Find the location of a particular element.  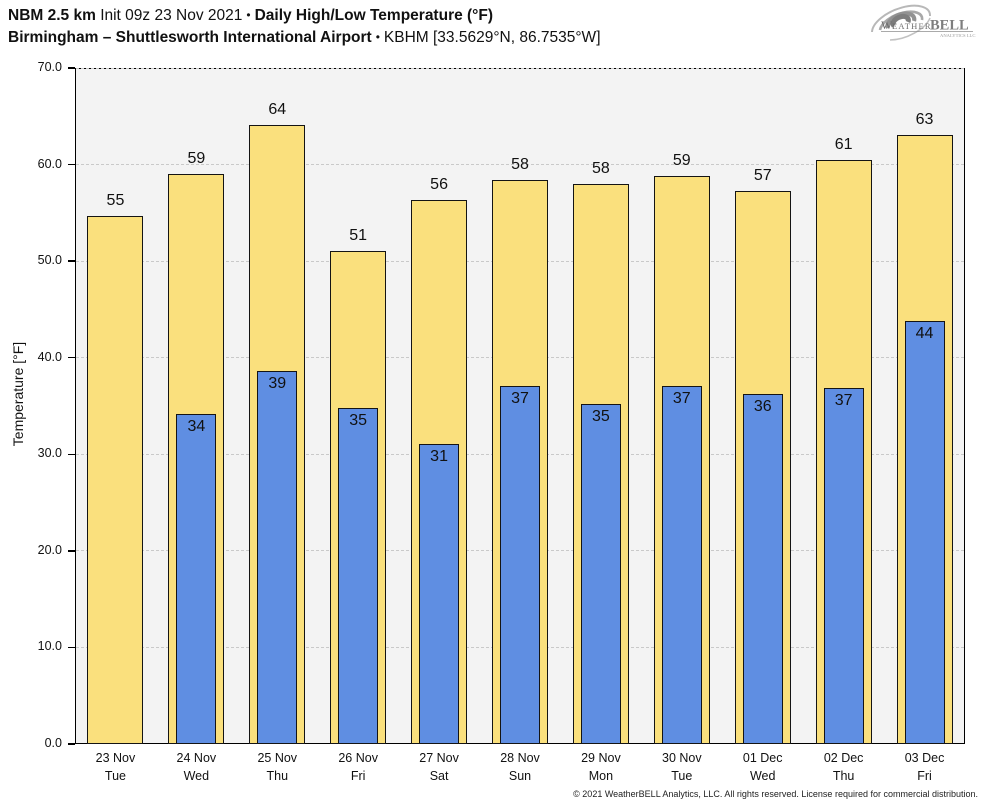

y-tick-label: 0.0 is located at coordinates (53, 743).